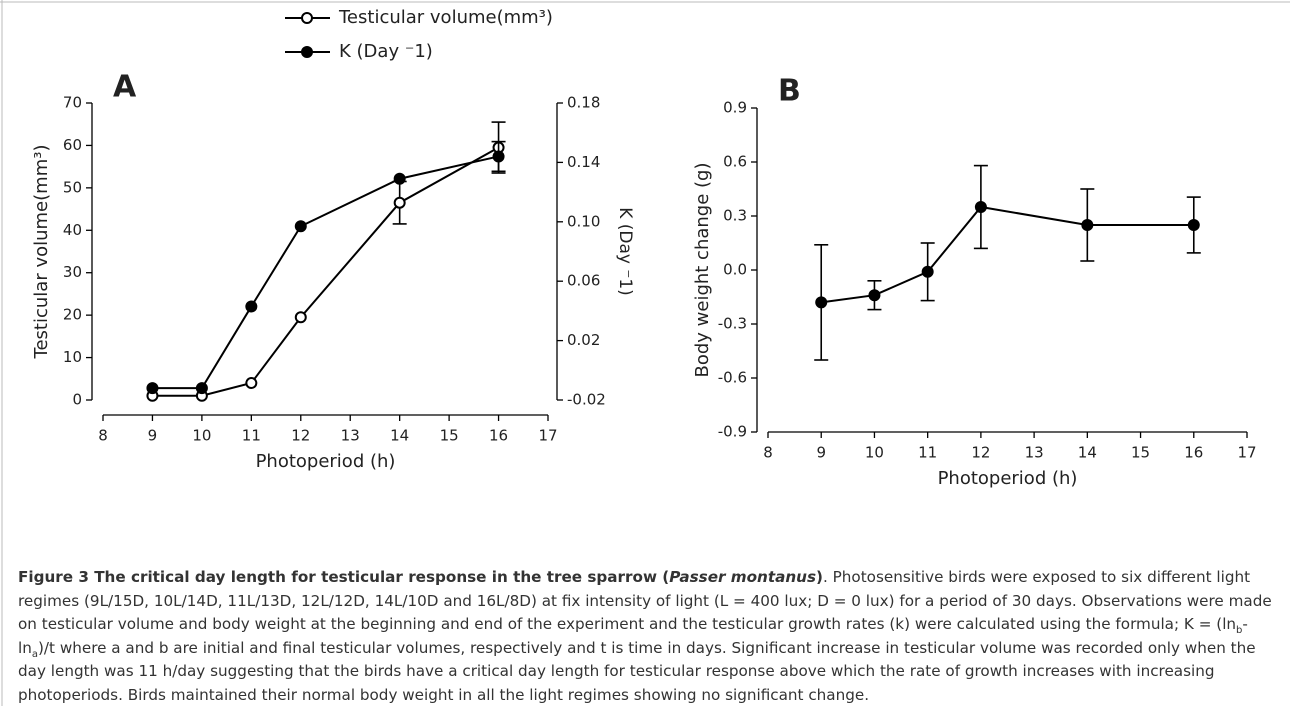 This screenshot has width=1290, height=715. I want to click on caption-text: -ln, so click(633, 636).